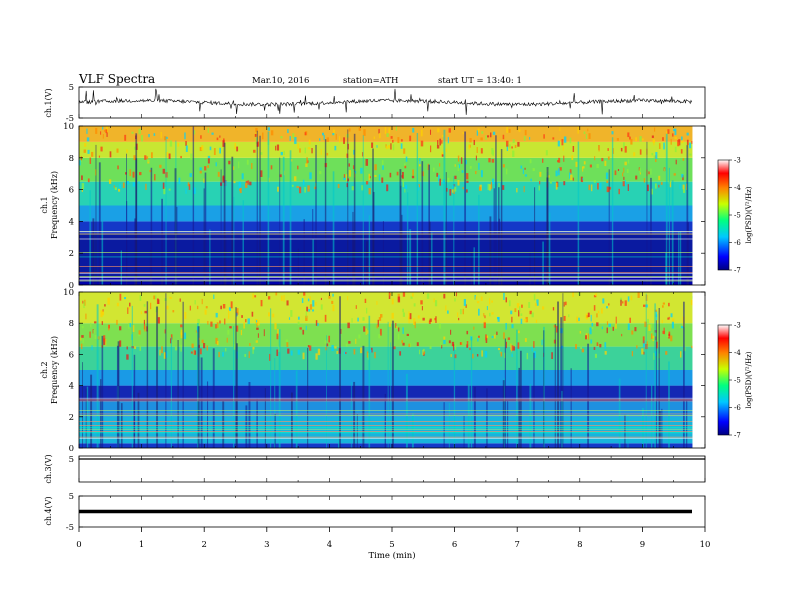 The height and width of the screenshot is (612, 792). What do you see at coordinates (74, 103) in the screenshot?
I see `ch1-yticks: 5 -5` at bounding box center [74, 103].